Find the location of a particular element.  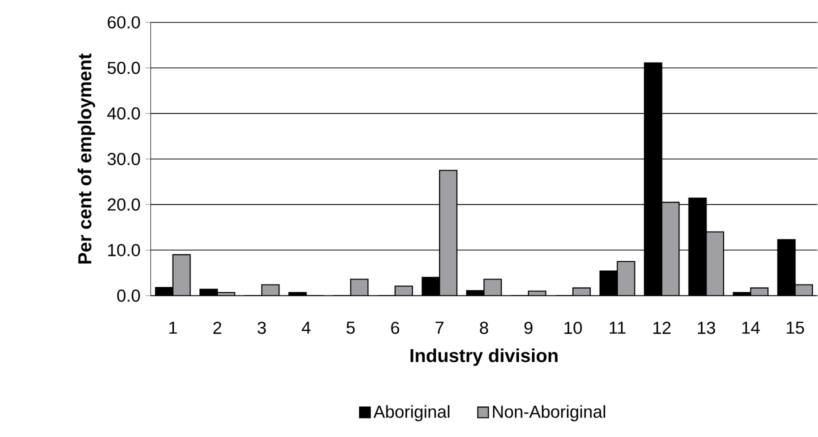

x-tick-label: 7 is located at coordinates (440, 328).